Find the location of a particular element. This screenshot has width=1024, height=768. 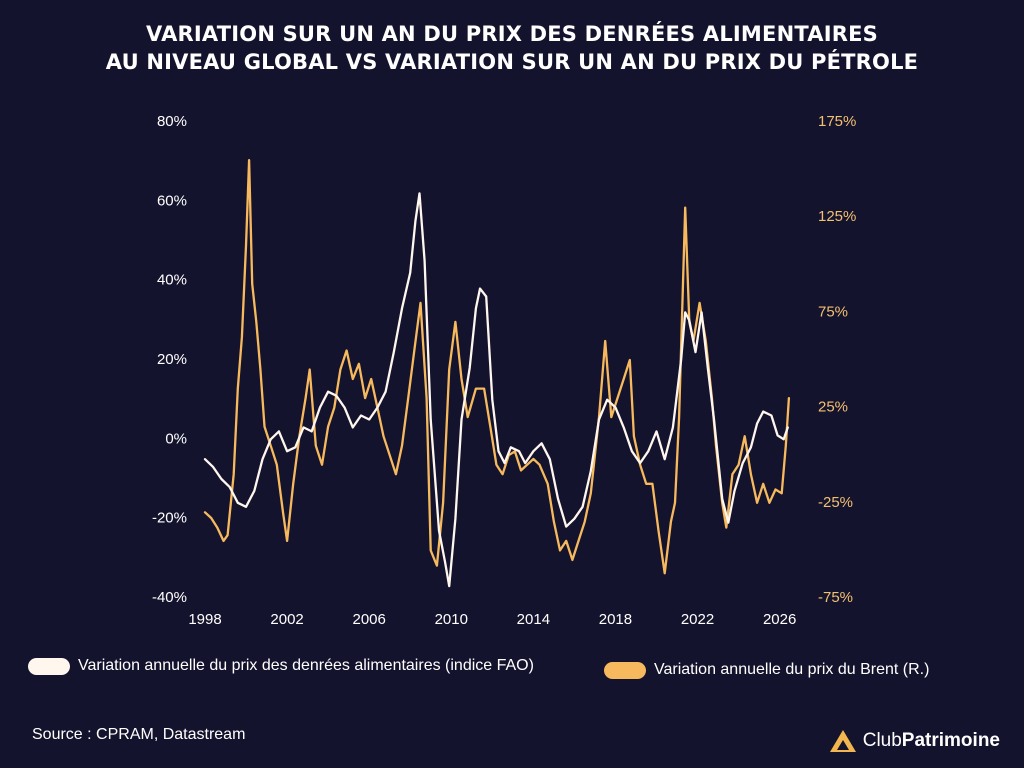

brand-logo: Club Patrimoine is located at coordinates (914, 741).